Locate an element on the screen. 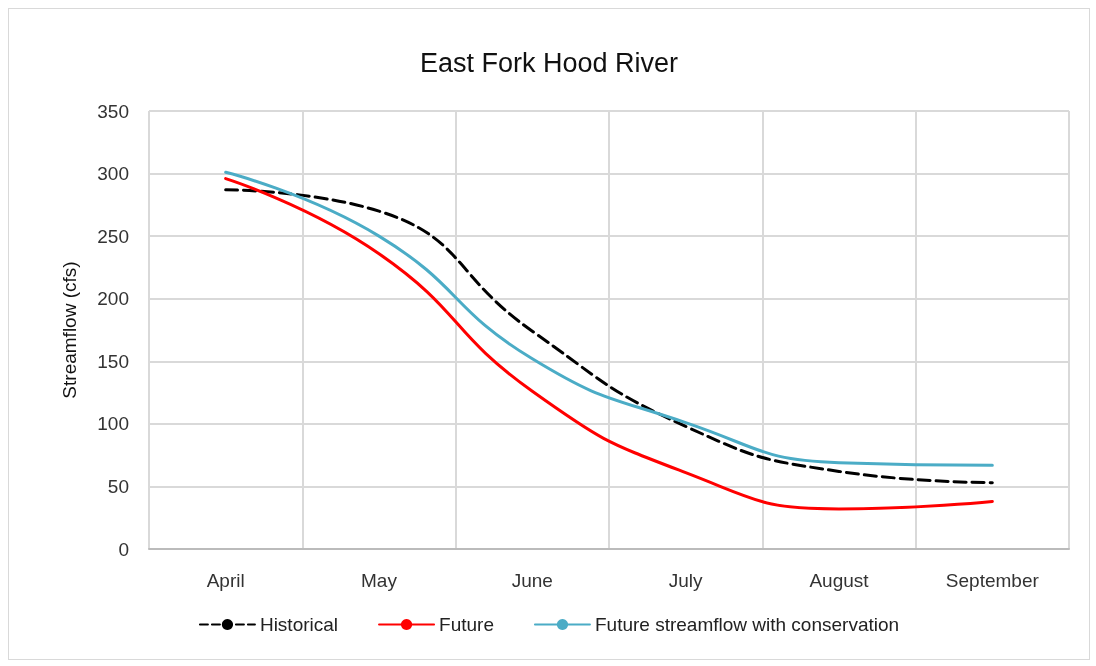 Image resolution: width=1096 pixels, height=666 pixels. x-tick-label: June is located at coordinates (532, 580).